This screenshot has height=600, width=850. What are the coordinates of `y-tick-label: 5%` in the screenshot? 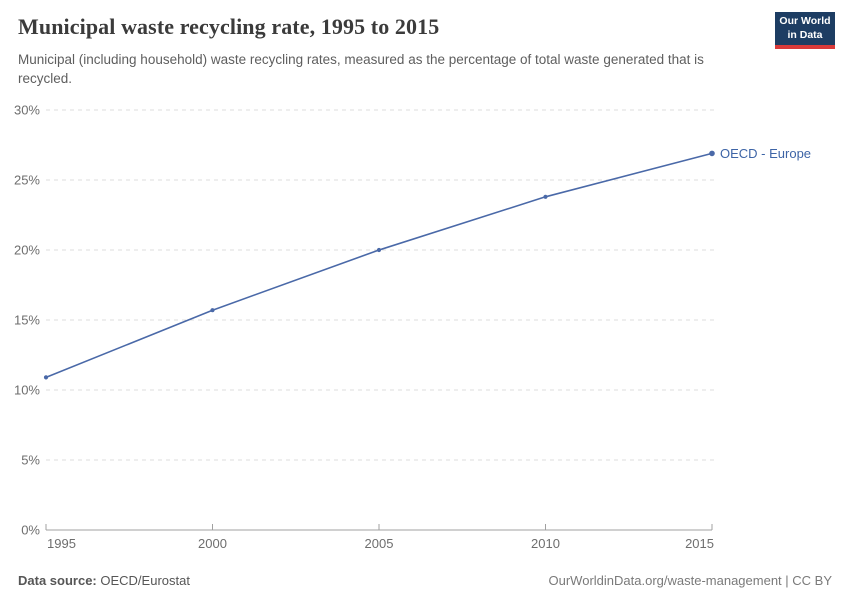 It's located at (30, 460).